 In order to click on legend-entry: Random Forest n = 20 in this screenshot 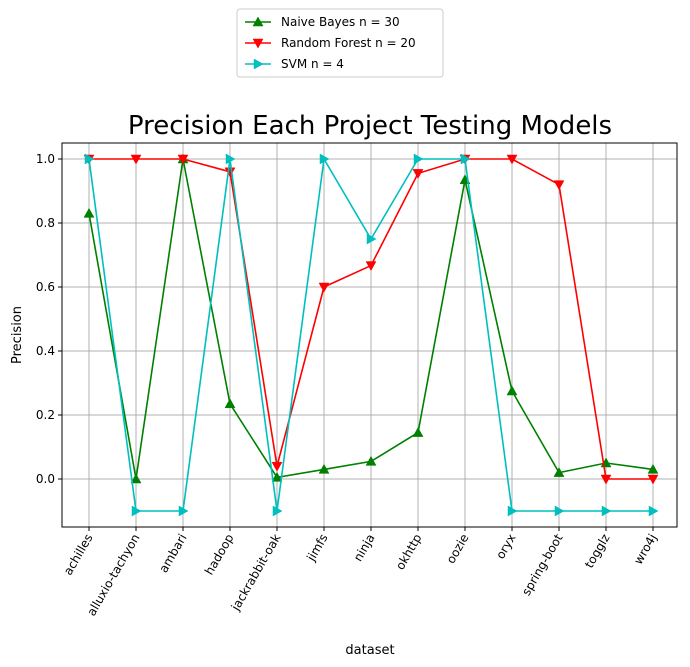, I will do `click(330, 43)`.